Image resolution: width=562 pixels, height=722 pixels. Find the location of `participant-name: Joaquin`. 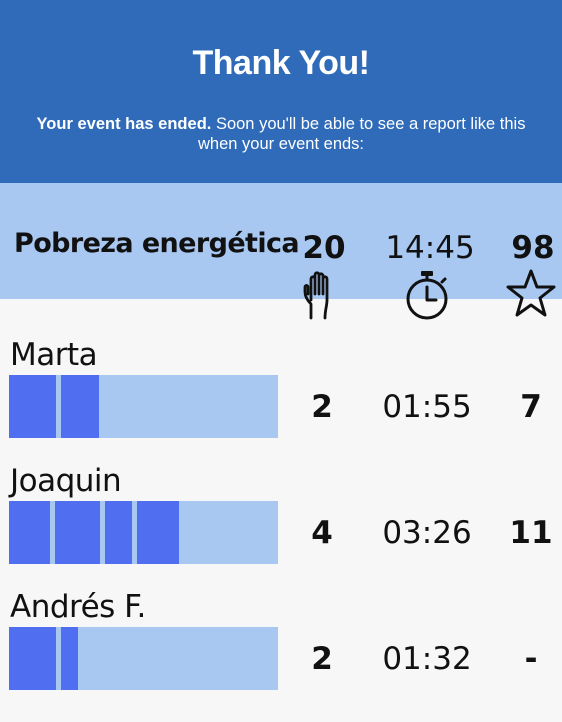

participant-name: Joaquin is located at coordinates (65, 481).